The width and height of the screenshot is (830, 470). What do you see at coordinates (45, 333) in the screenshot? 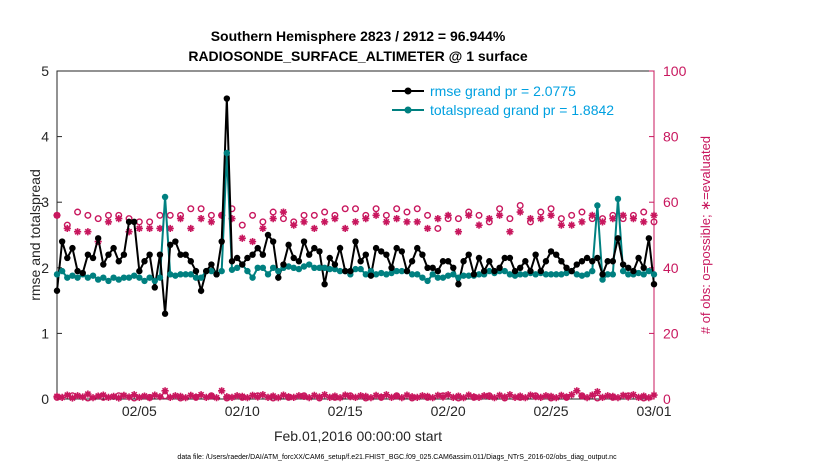
I see `y-tick-label: 1` at bounding box center [45, 333].